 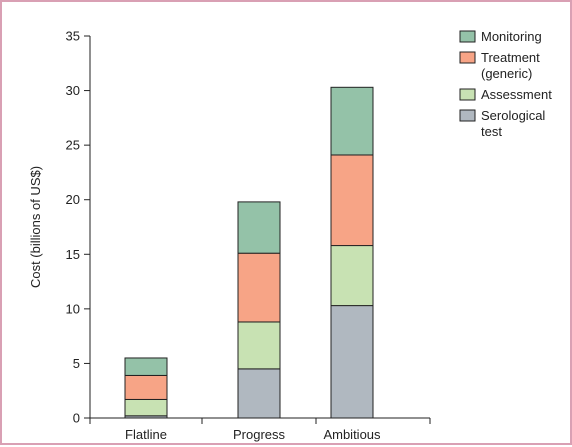 I want to click on y-tick-label: 20, so click(x=73, y=199).